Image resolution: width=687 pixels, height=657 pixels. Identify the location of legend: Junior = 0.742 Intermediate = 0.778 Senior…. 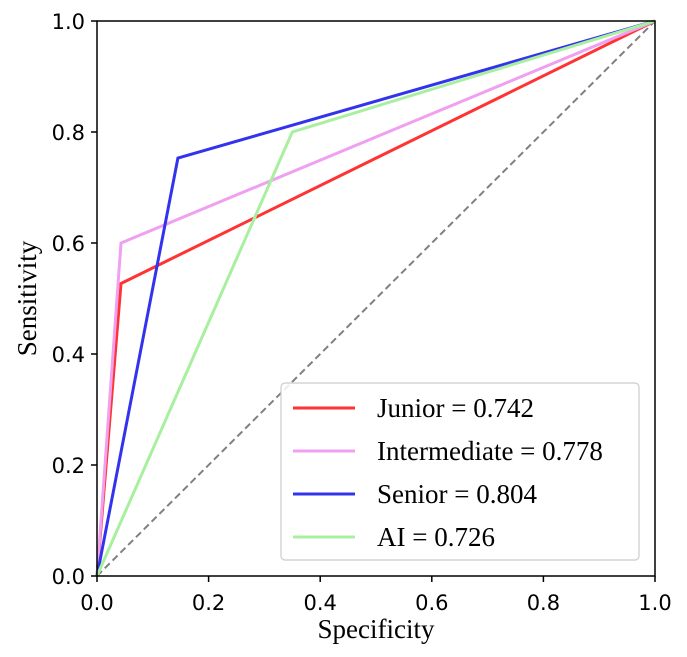
(460, 471).